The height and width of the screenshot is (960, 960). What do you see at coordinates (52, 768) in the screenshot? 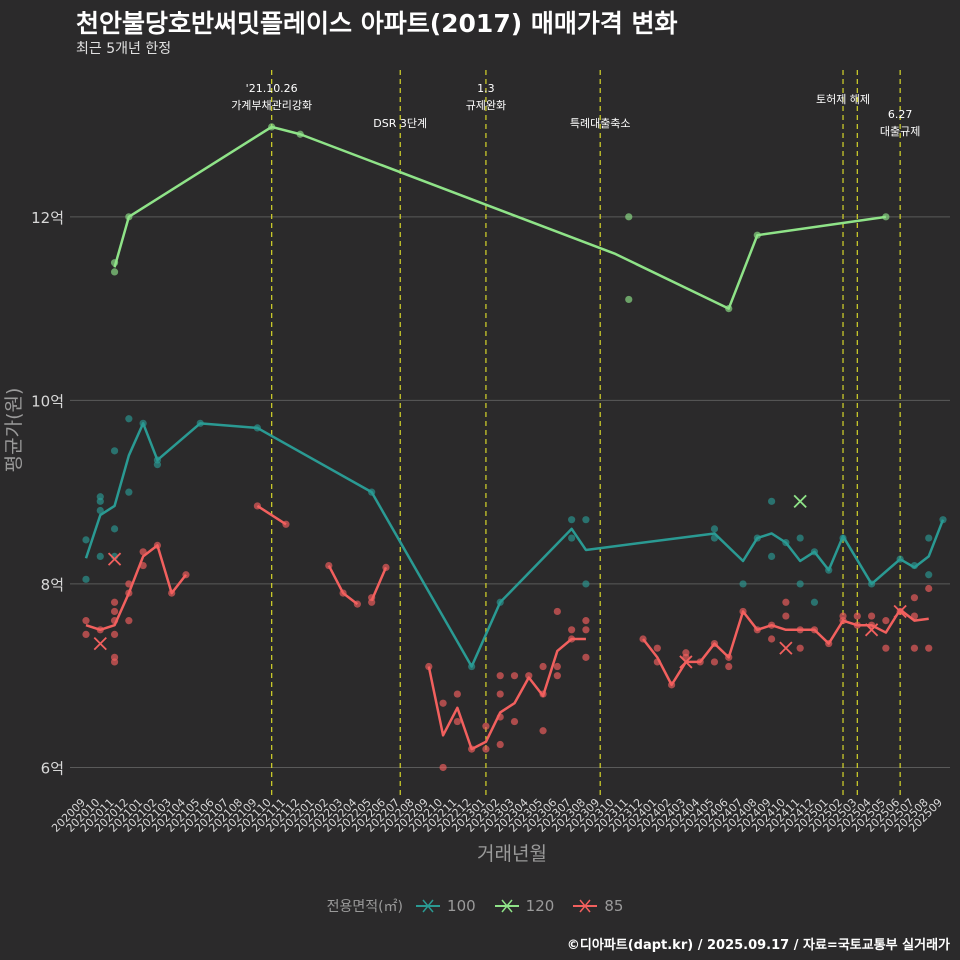
I see `y-tick-label: 6억` at bounding box center [52, 768].